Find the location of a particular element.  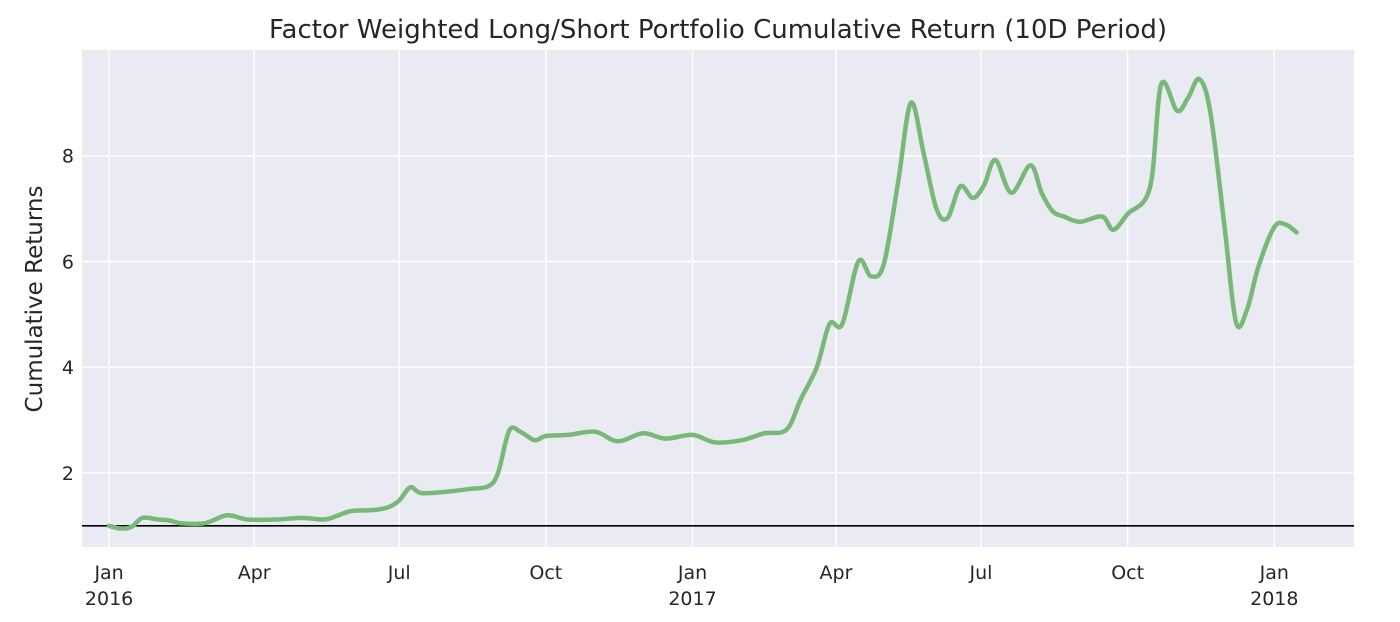

y-tick-label: 2 is located at coordinates (68, 474).